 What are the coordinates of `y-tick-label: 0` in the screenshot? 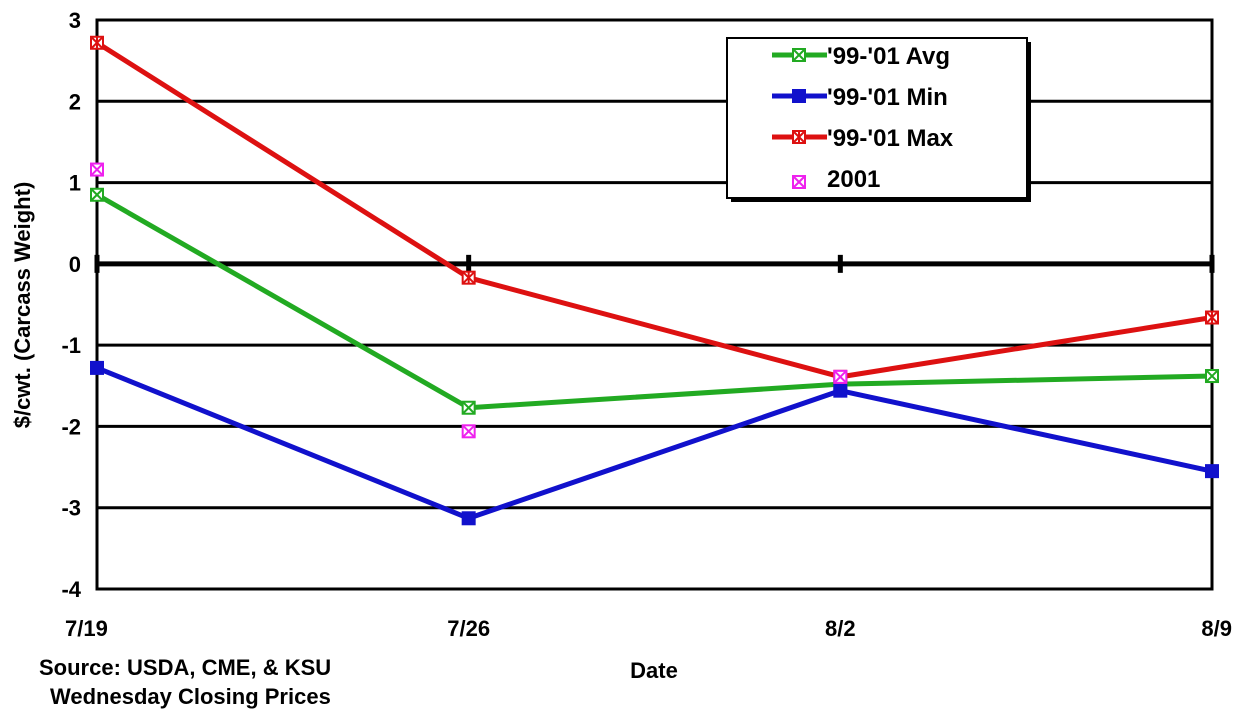 It's located at (75, 264).